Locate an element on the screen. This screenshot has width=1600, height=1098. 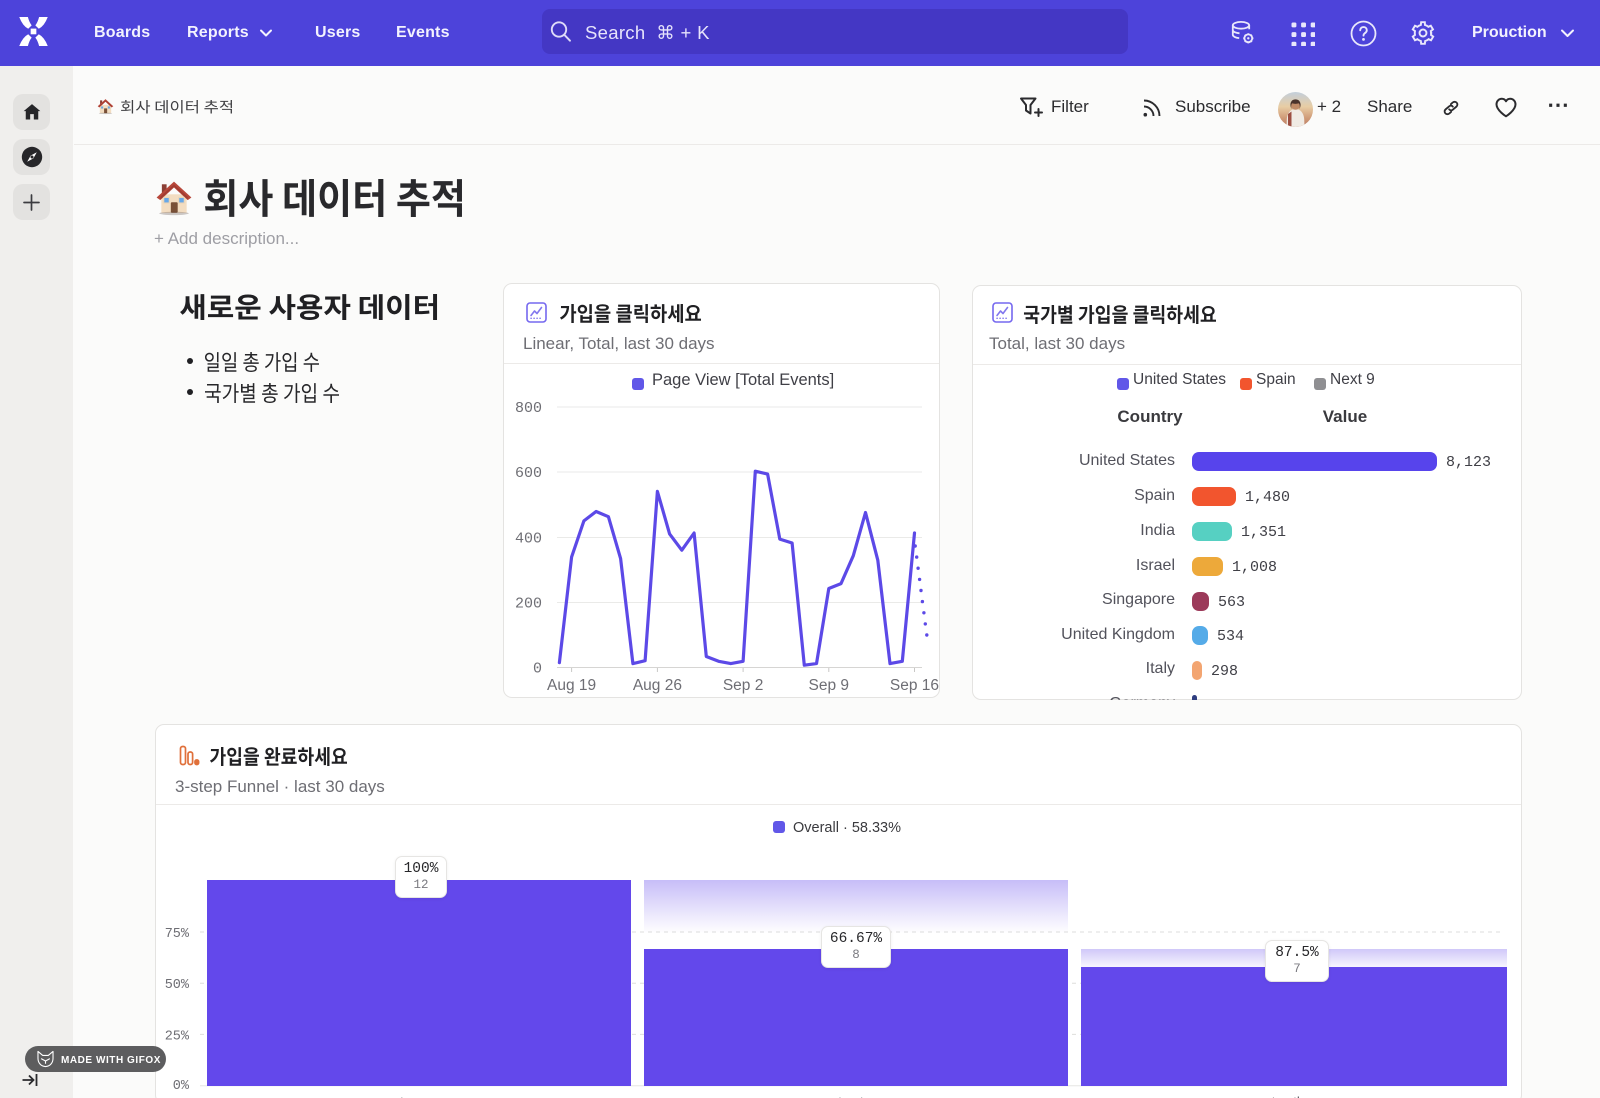
svg-text: 50% is located at coordinates (177, 985).